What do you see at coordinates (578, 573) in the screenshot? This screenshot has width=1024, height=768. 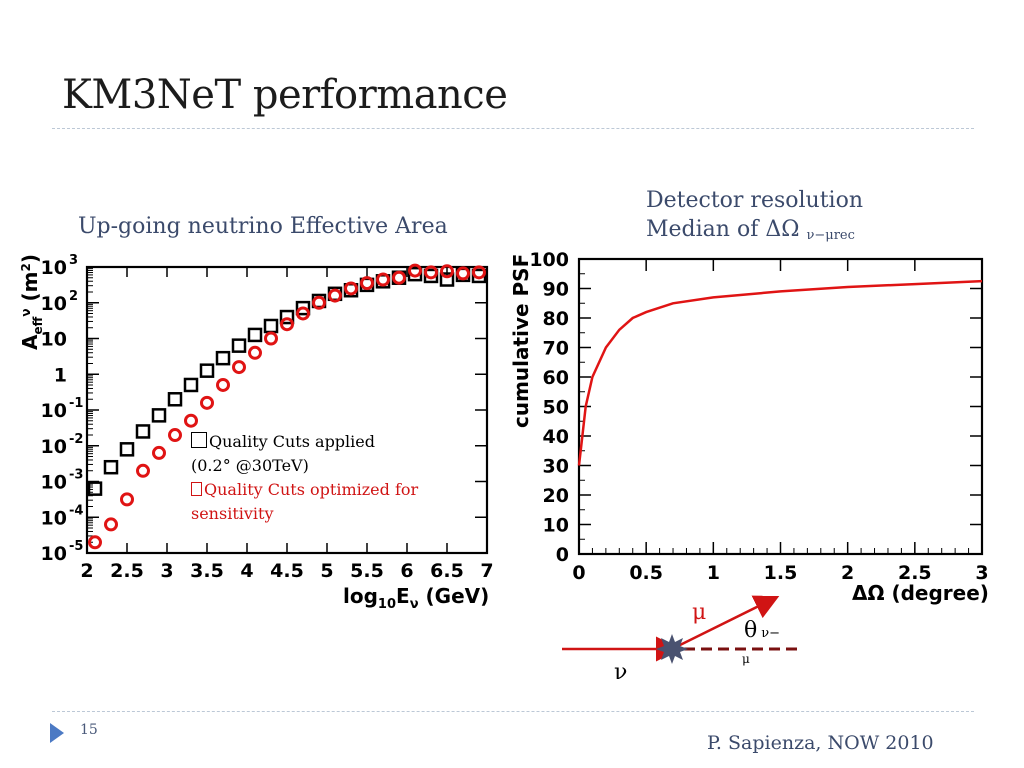 I see `x-tick-label: 0` at bounding box center [578, 573].